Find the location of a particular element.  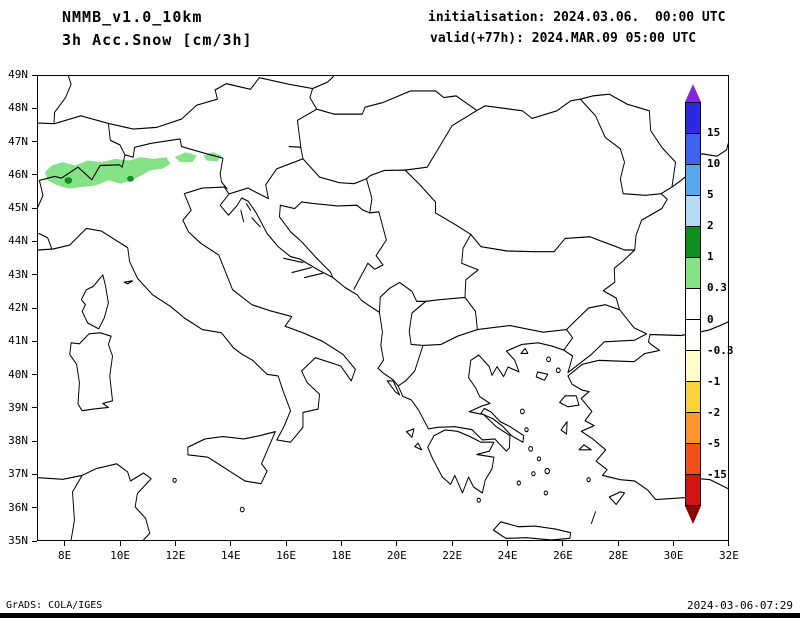

island-thasos is located at coordinates (524, 350).